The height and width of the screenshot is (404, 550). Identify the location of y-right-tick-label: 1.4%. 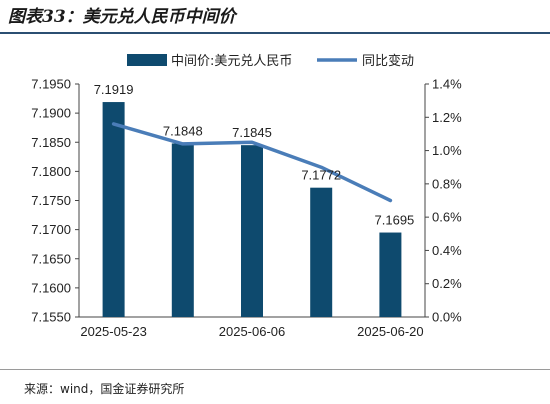
(447, 84).